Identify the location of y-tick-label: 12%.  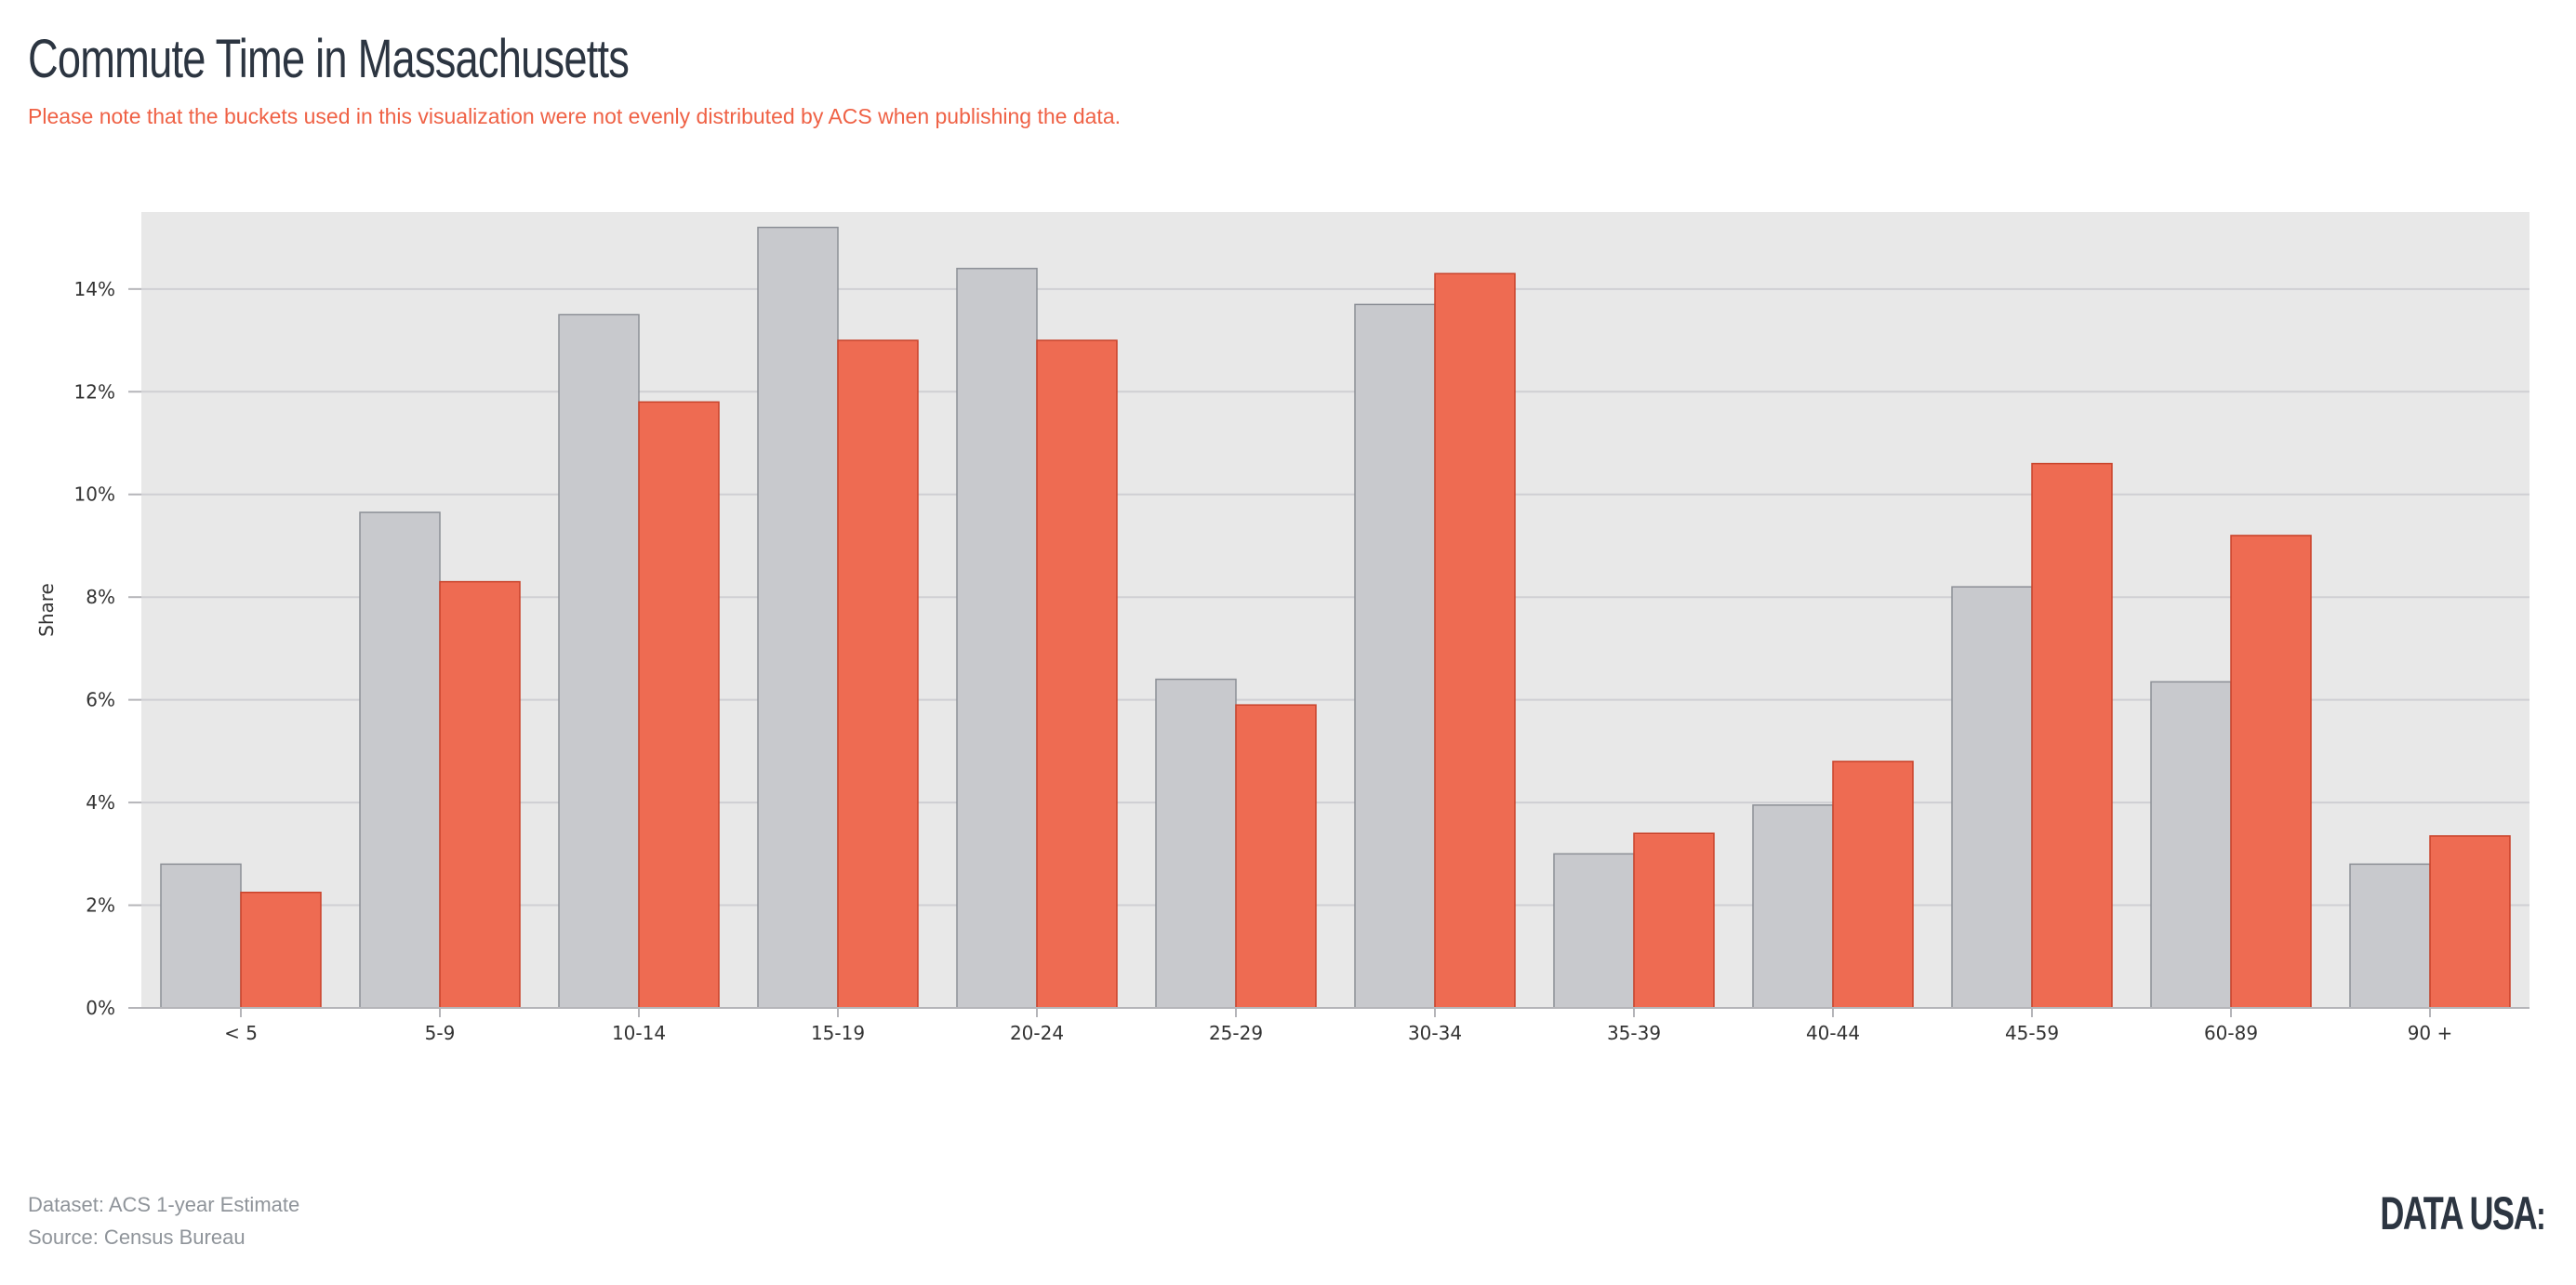
(94, 391).